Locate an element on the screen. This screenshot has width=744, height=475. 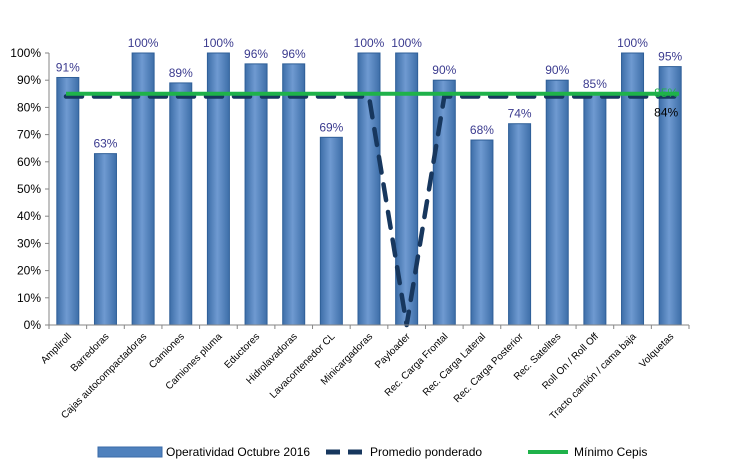
x-tick-label: Volquetas is located at coordinates (656, 350).